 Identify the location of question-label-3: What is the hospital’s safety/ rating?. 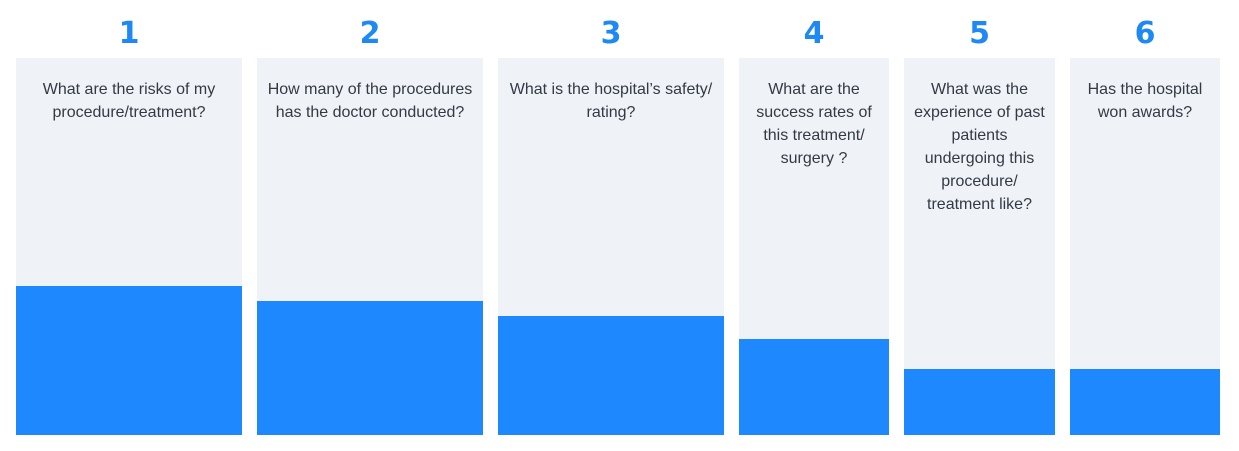
(611, 101).